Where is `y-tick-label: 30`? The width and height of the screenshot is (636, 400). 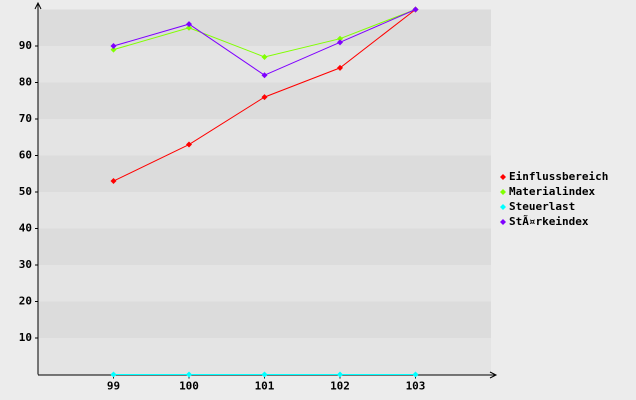
y-tick-label: 30 is located at coordinates (25, 264).